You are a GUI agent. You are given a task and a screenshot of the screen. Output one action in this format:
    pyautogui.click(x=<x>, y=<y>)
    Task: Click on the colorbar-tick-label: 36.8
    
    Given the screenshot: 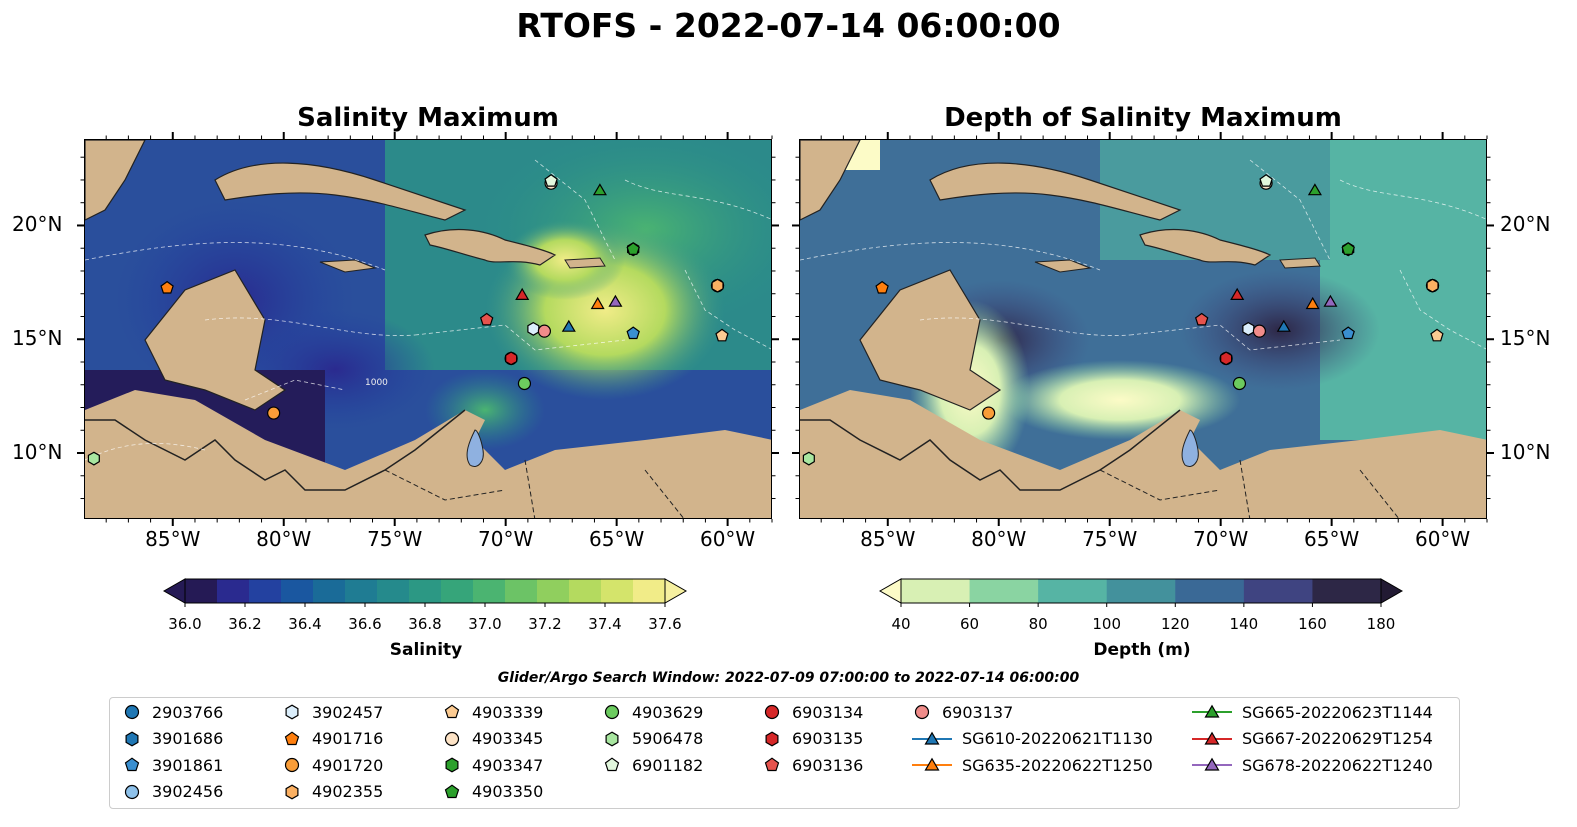 What is the action you would take?
    pyautogui.click(x=425, y=624)
    